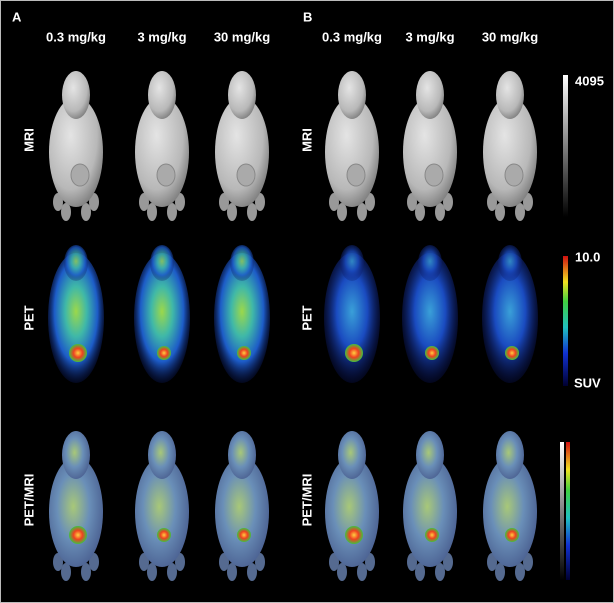 The image size is (614, 603). What do you see at coordinates (587, 256) in the screenshot?
I see `pet-scale-max: 10.0` at bounding box center [587, 256].